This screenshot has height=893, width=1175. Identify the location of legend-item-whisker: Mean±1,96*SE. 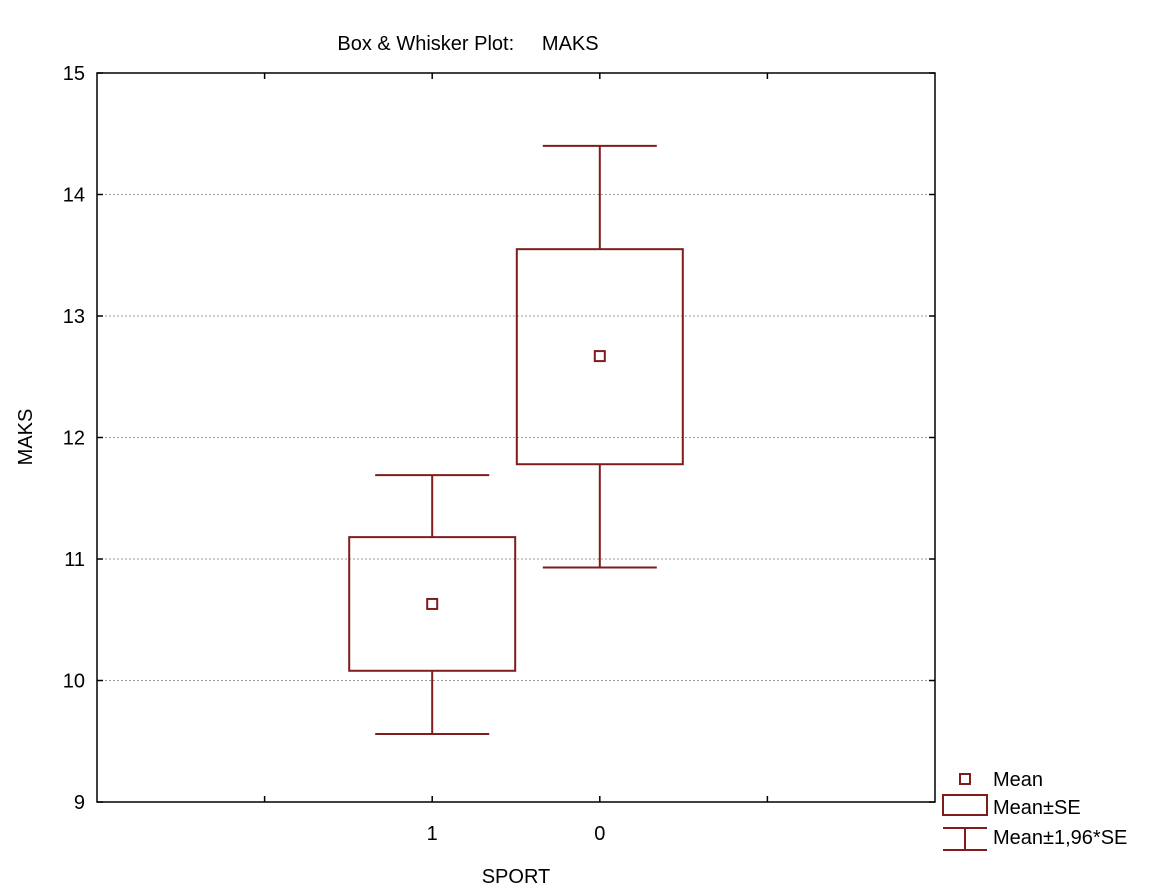
(1035, 839).